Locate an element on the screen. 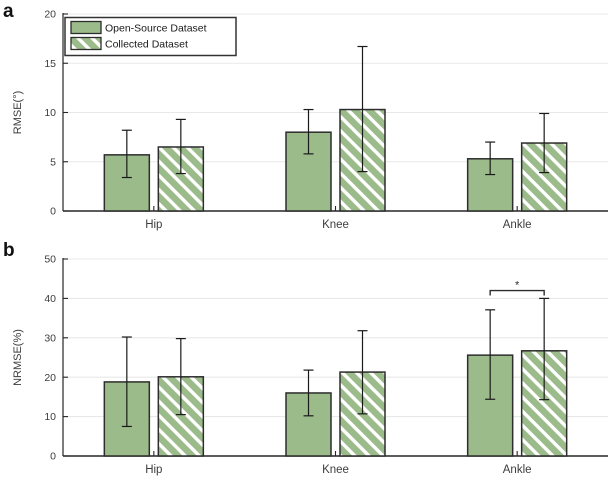 This screenshot has width=612, height=481. significance-bracket is located at coordinates (517, 292).